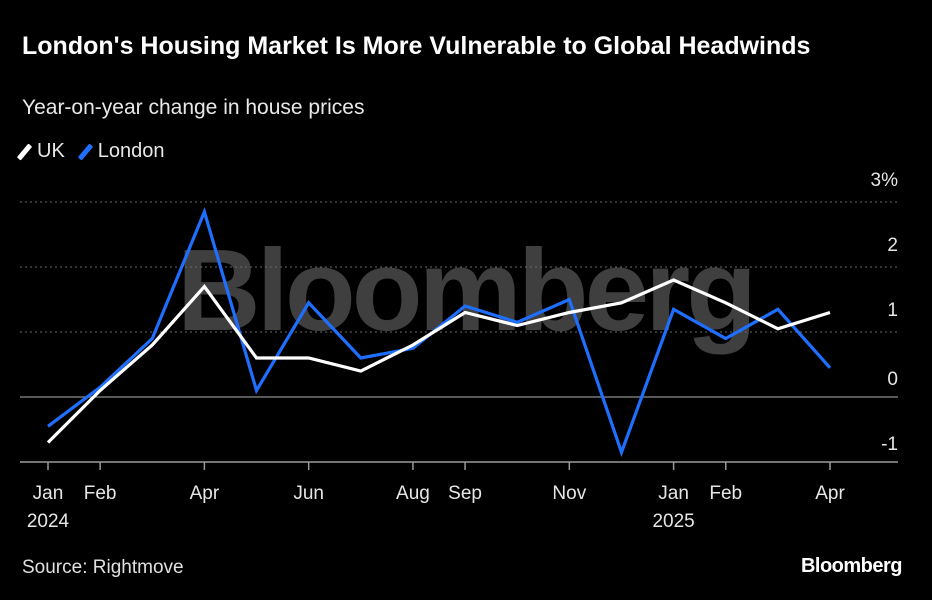 The height and width of the screenshot is (600, 932). I want to click on x-axis: Jan 2024 Feb Apr Jun Aug Sep Nov Jan 2025 Feb Apr, so click(436, 497).